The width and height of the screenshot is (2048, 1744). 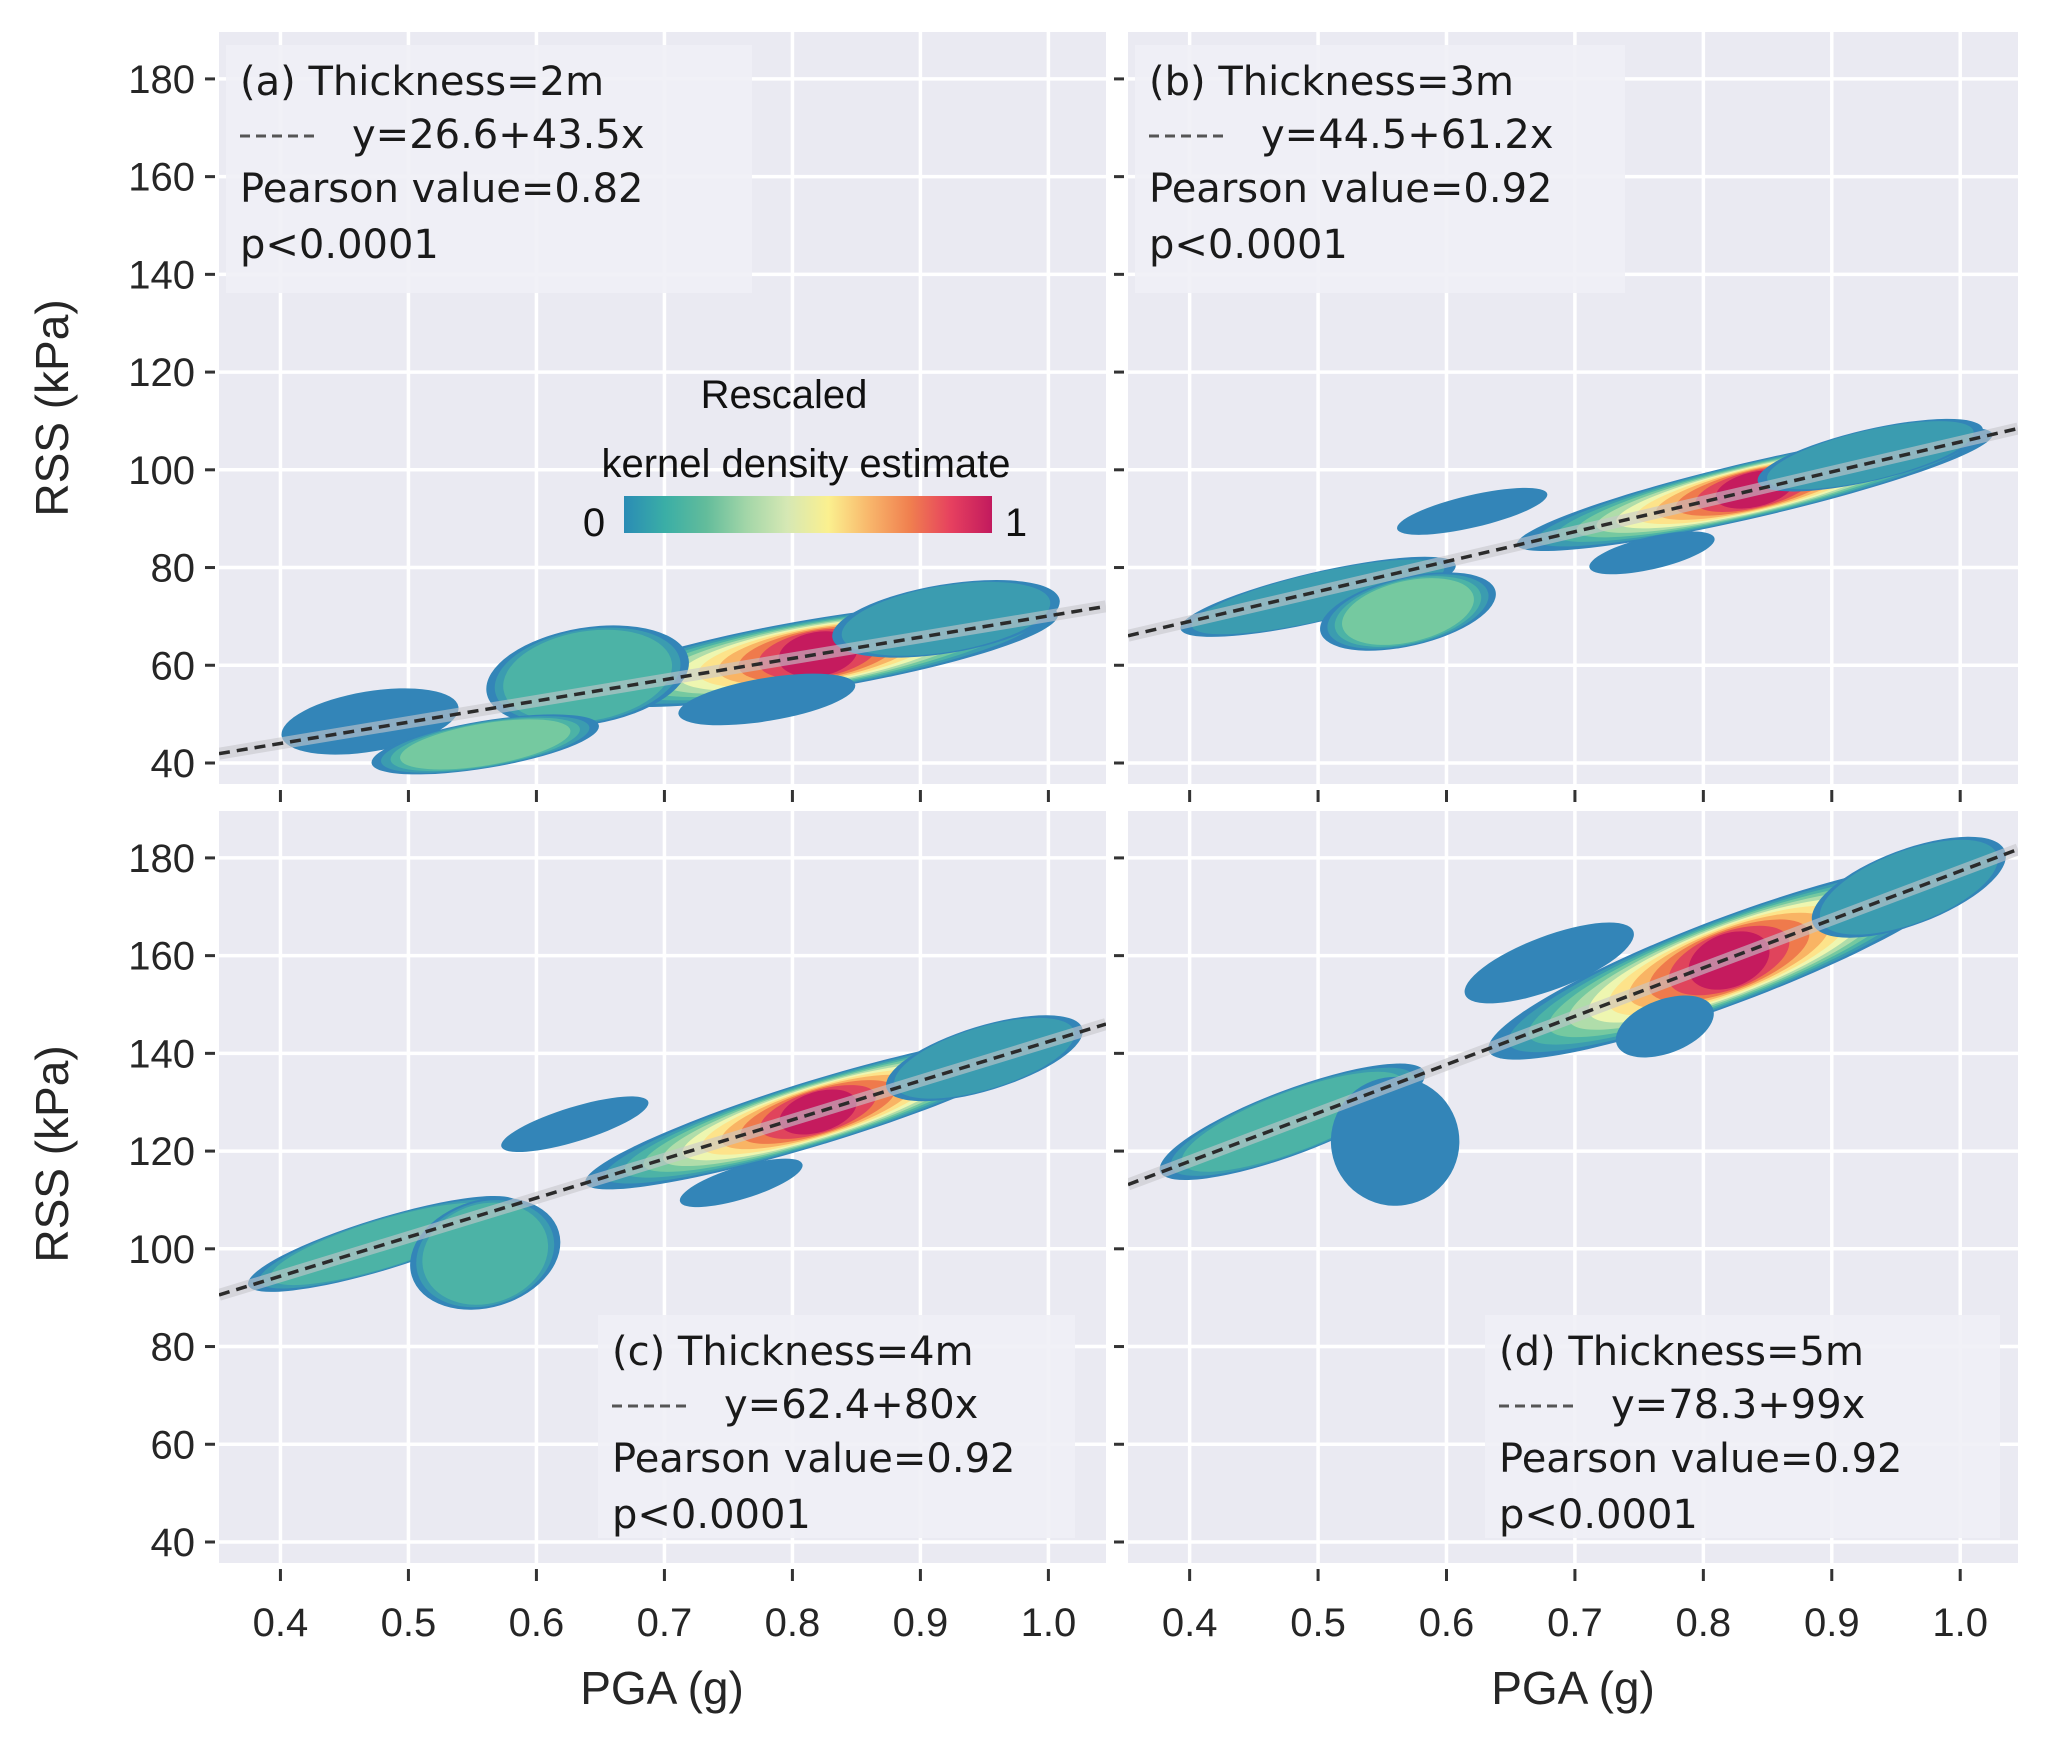 I want to click on regression-equation: y=26.6+43.5x, so click(x=498, y=135).